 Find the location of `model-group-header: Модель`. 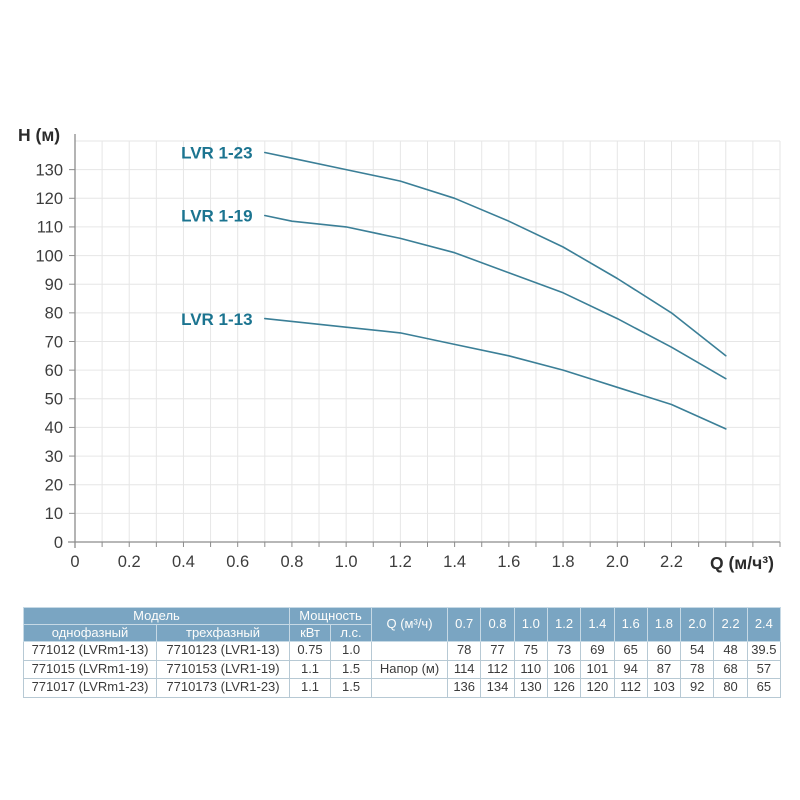

model-group-header: Модель is located at coordinates (156, 616).